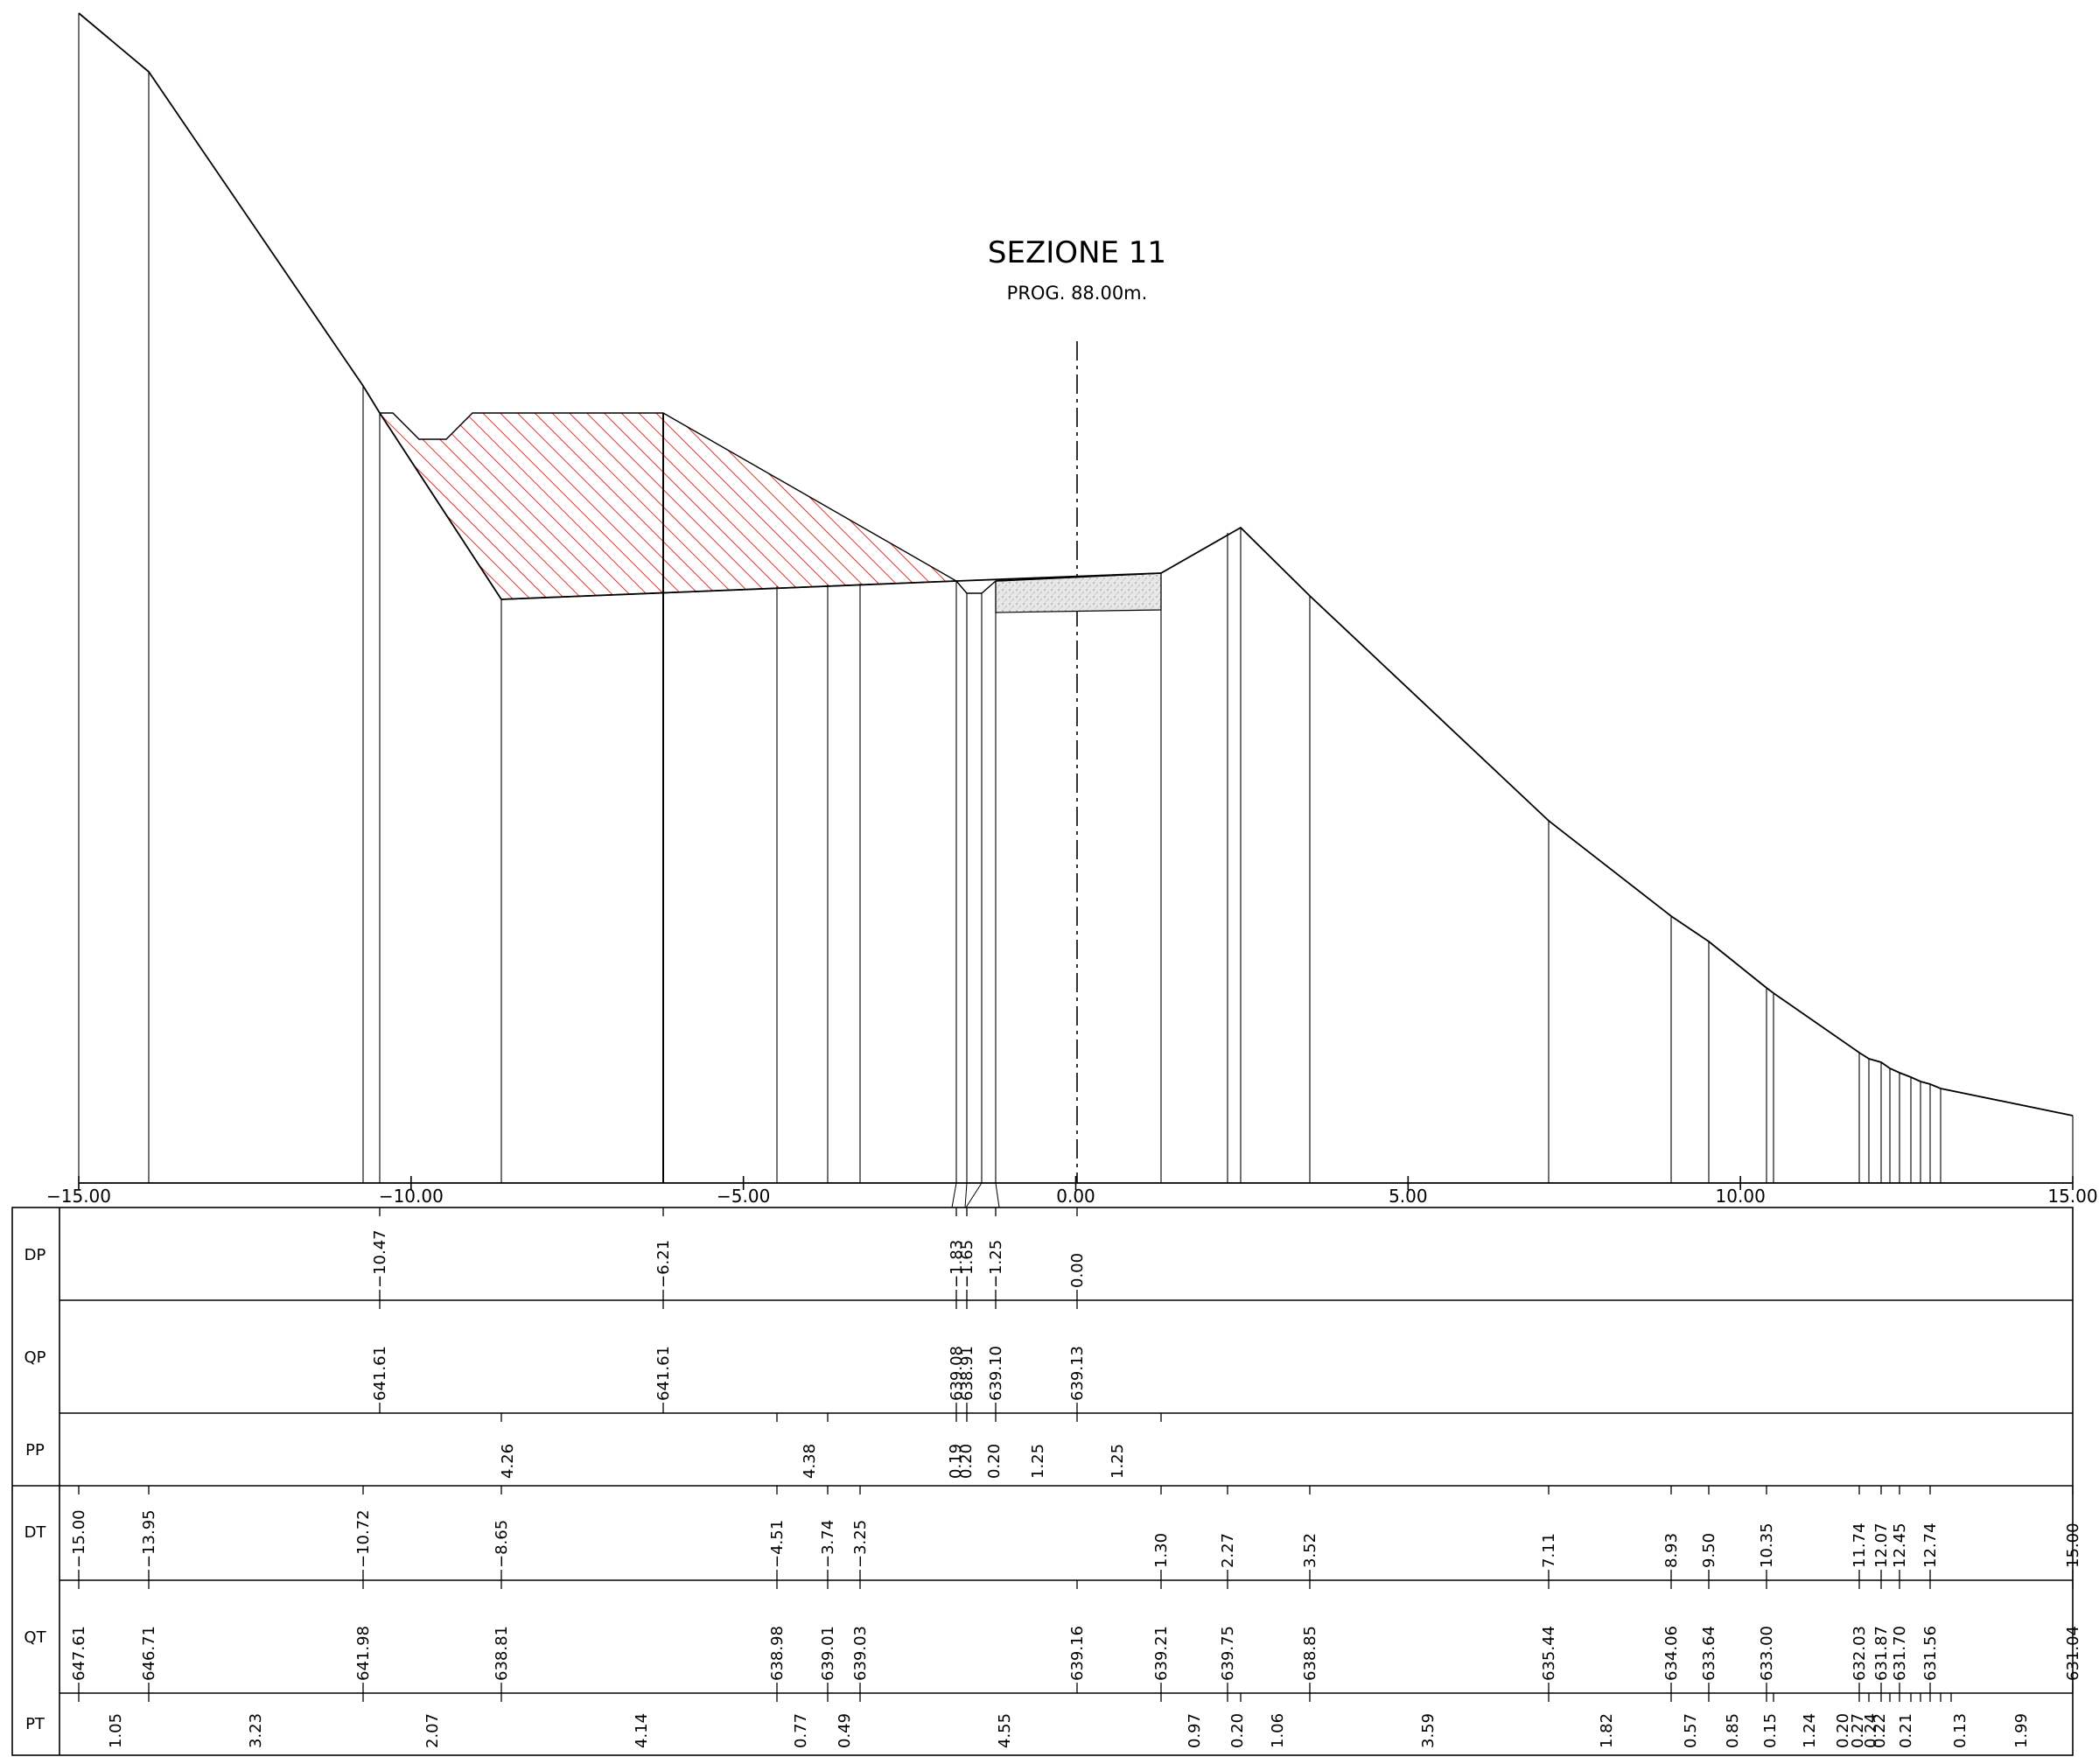 The height and width of the screenshot is (1764, 2099). I want to click on row-value: 635.44, so click(1549, 1653).